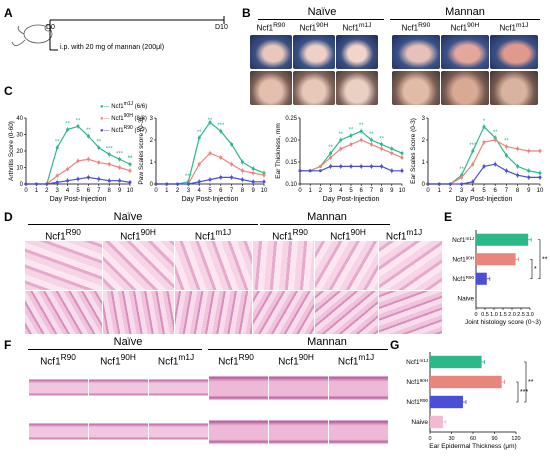 This screenshot has width=550, height=457. What do you see at coordinates (236, 360) in the screenshot?
I see `strain-label-f4: Ncf1R90` at bounding box center [236, 360].